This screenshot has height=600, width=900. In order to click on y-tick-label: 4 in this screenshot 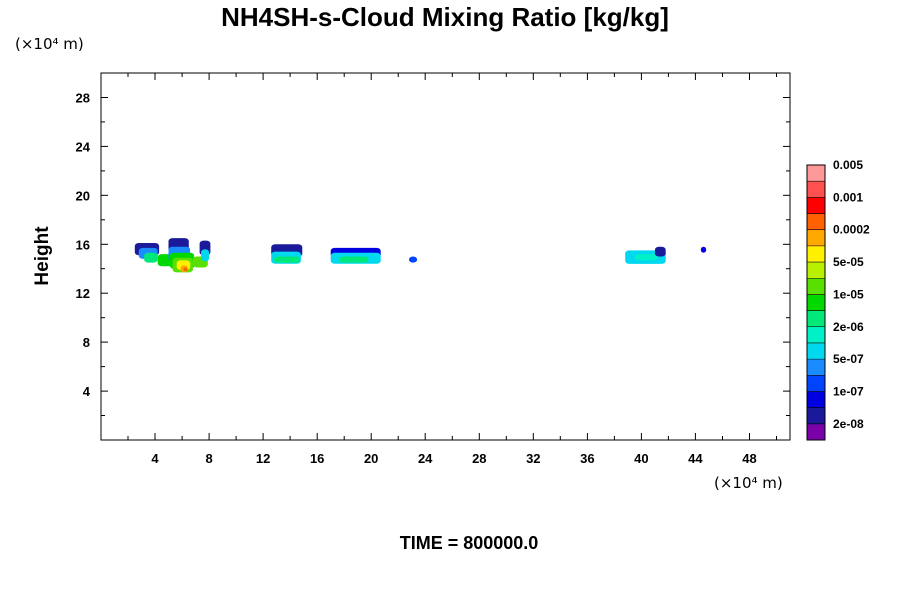, I will do `click(87, 391)`.